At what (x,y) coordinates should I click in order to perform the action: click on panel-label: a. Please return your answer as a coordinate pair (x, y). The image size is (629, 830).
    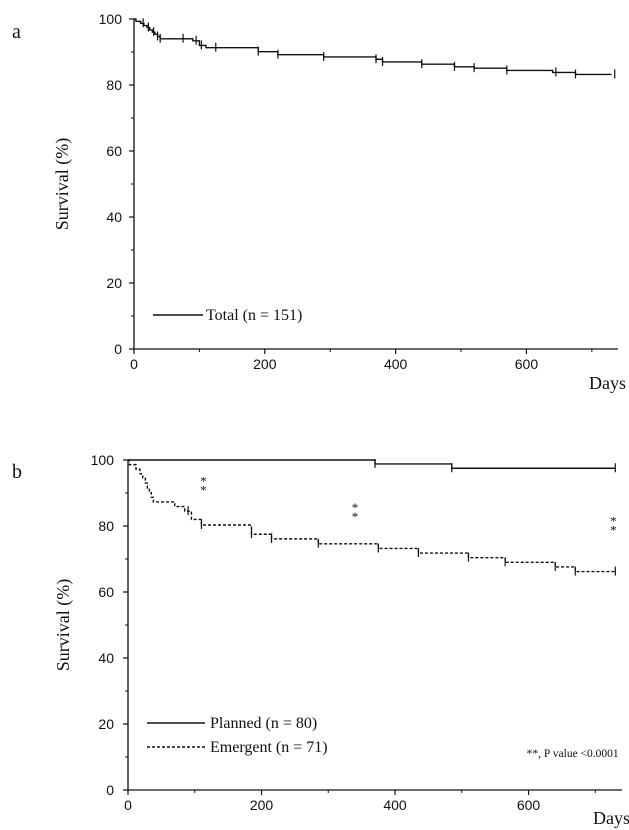
    Looking at the image, I should click on (16, 32).